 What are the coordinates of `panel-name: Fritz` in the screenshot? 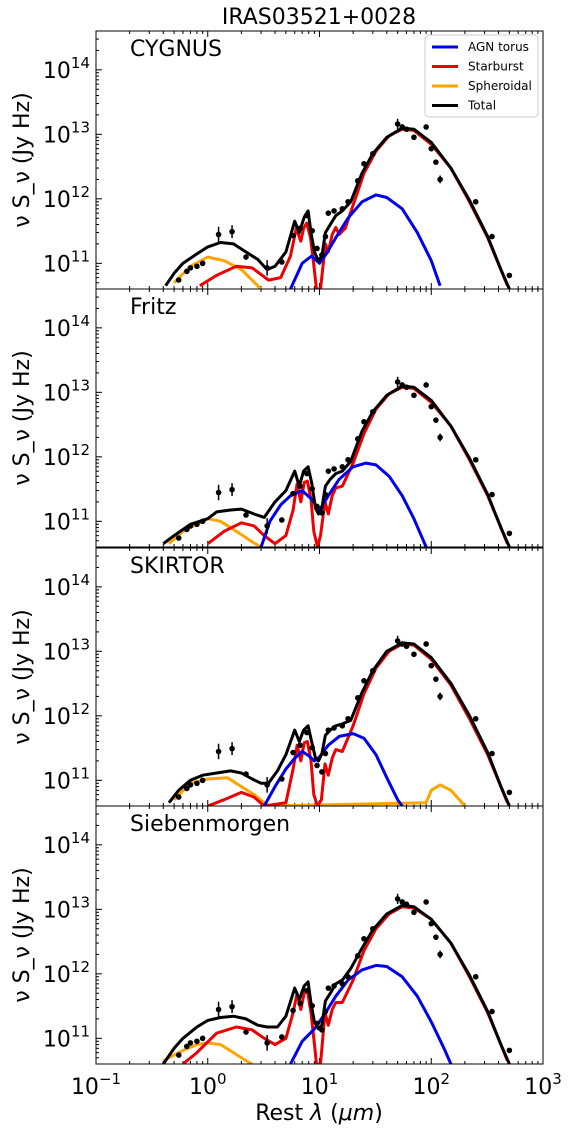 It's located at (153, 307).